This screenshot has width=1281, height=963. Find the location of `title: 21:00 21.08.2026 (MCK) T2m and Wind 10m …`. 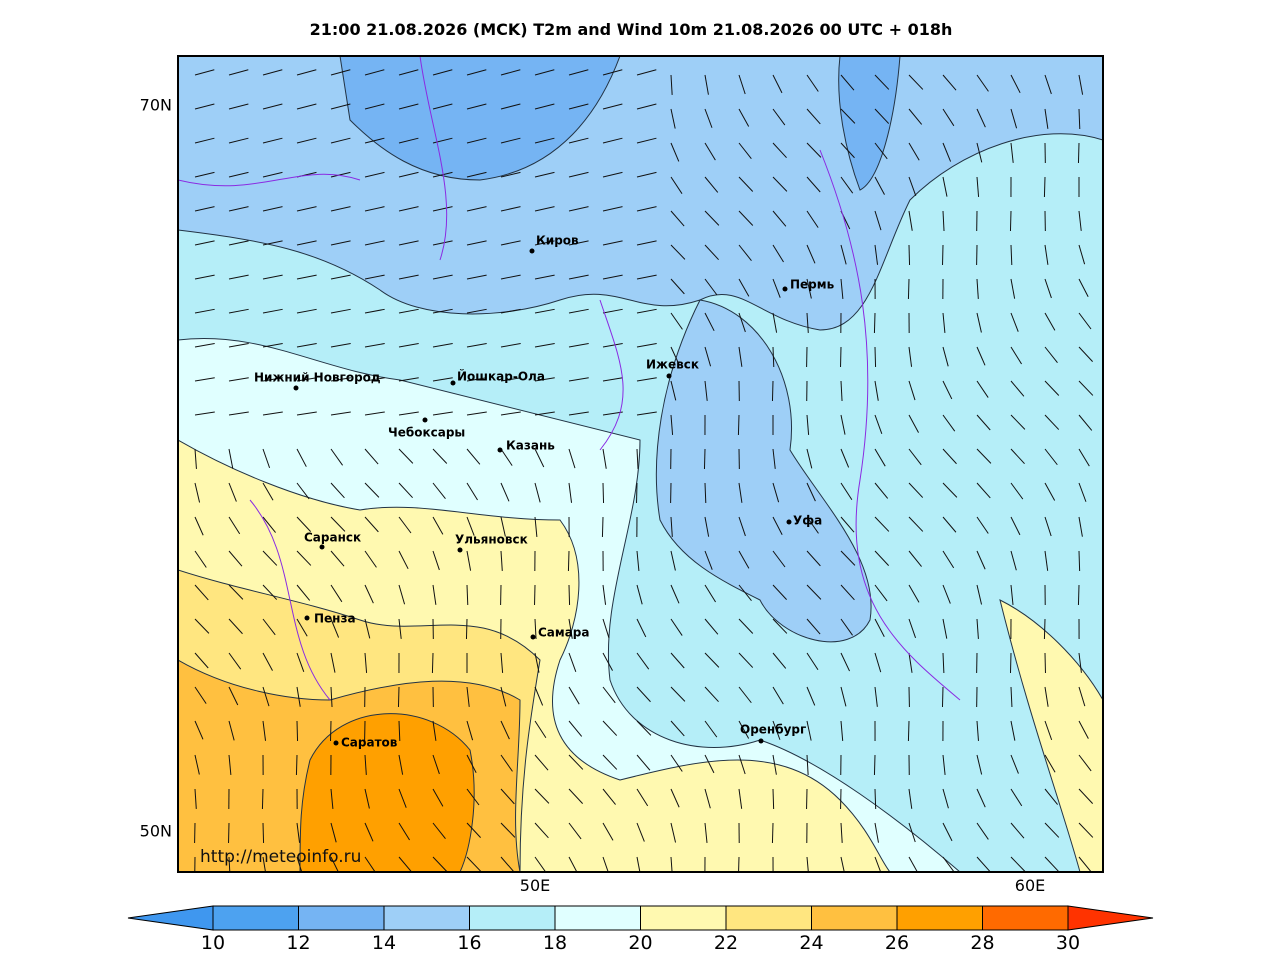

title: 21:00 21.08.2026 (MCK) T2m and Wind 10m … is located at coordinates (631, 29).